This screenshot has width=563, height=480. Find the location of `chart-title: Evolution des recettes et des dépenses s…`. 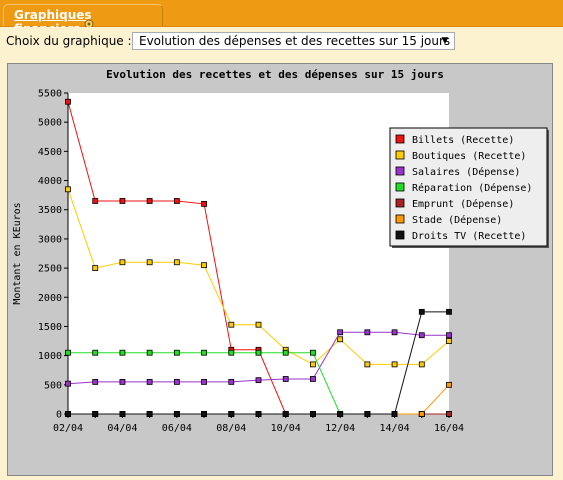

chart-title: Evolution des recettes et des dépenses s… is located at coordinates (275, 74).